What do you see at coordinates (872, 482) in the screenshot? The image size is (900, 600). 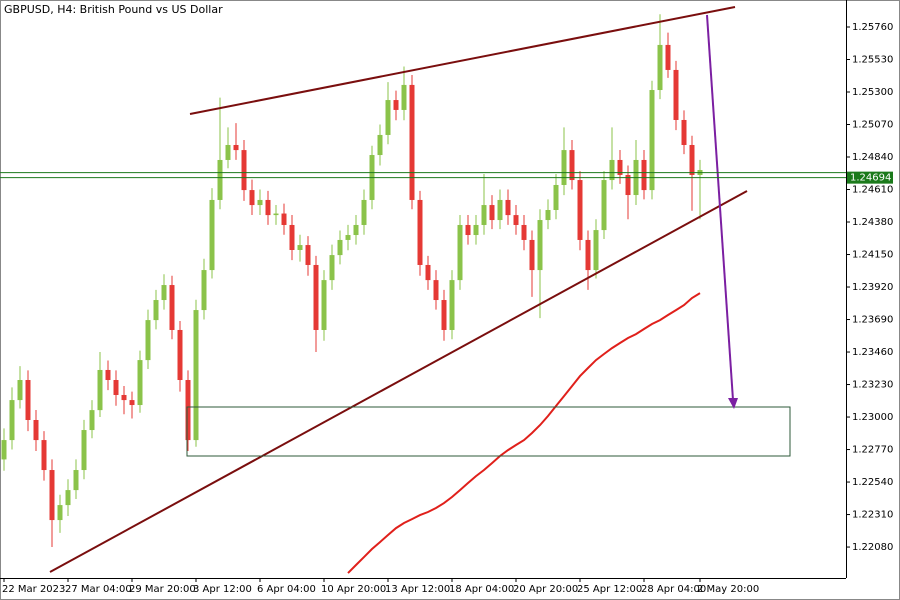 I see `y-tick-label: 1.22540` at bounding box center [872, 482].